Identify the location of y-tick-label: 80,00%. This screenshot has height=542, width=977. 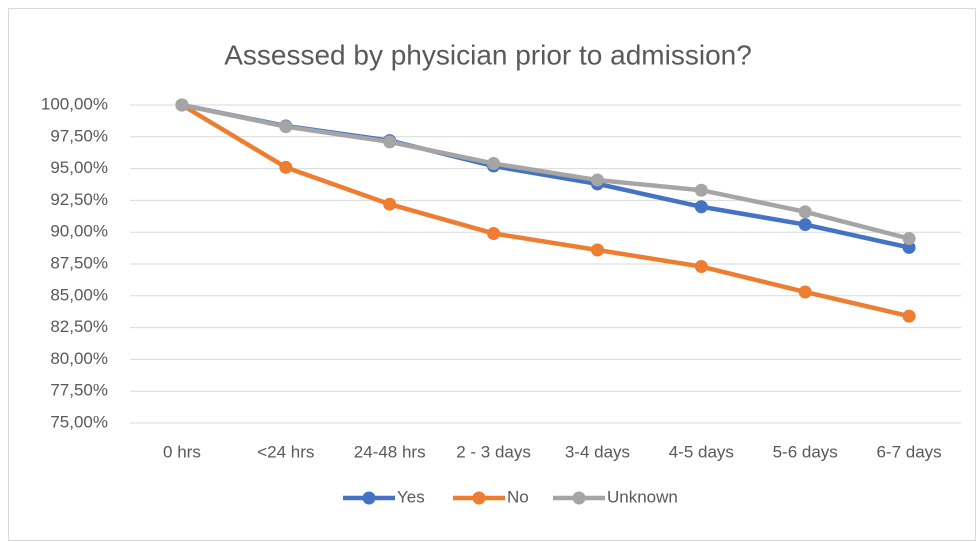
(79, 358).